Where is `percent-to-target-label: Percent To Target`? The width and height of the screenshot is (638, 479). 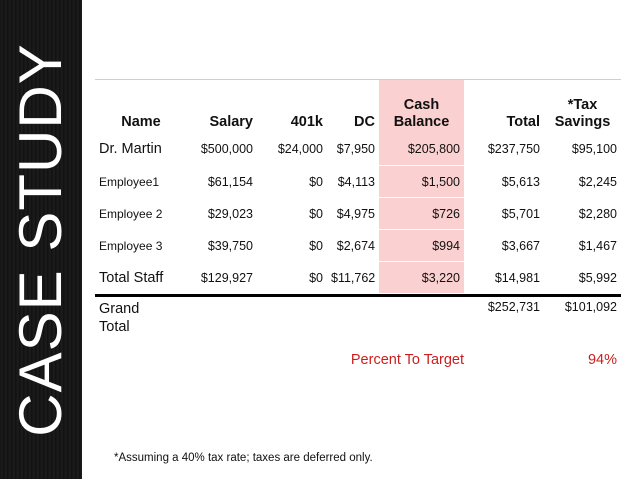
percent-to-target-label: Percent To Target is located at coordinates (407, 360).